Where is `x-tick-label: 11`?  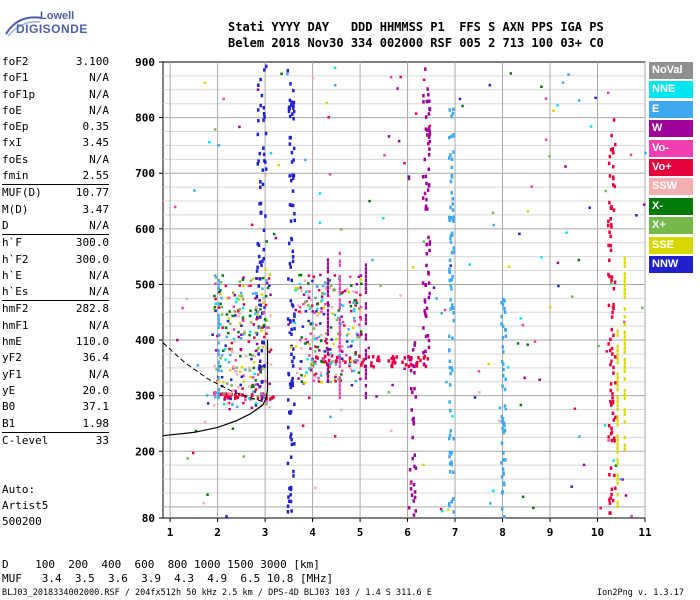 x-tick-label: 11 is located at coordinates (645, 532).